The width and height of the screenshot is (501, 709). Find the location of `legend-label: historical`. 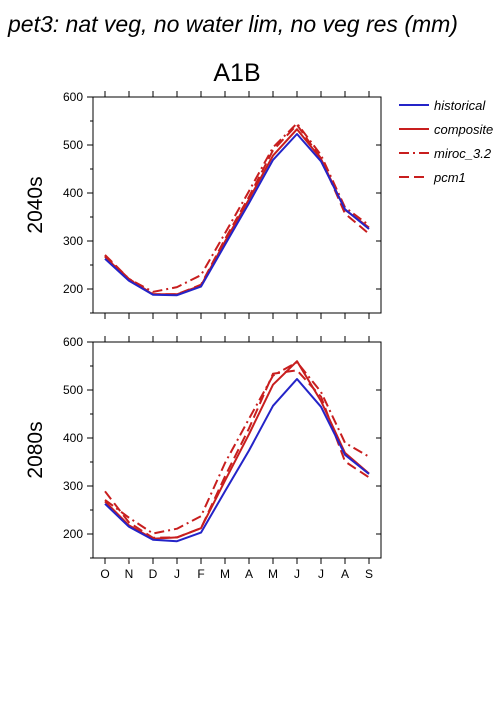

legend-label: historical is located at coordinates (460, 105).